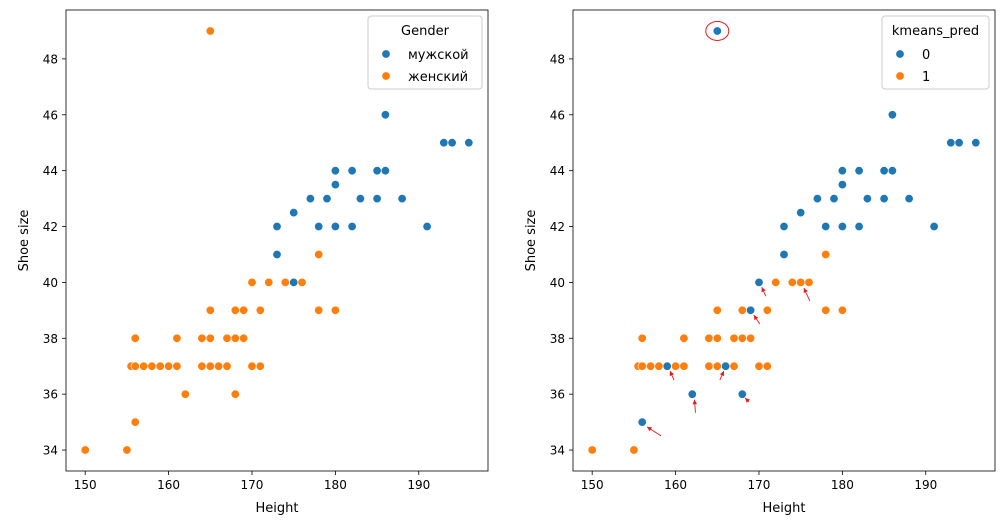 The width and height of the screenshot is (1005, 525). I want to click on y-tick-label: 44, so click(557, 171).